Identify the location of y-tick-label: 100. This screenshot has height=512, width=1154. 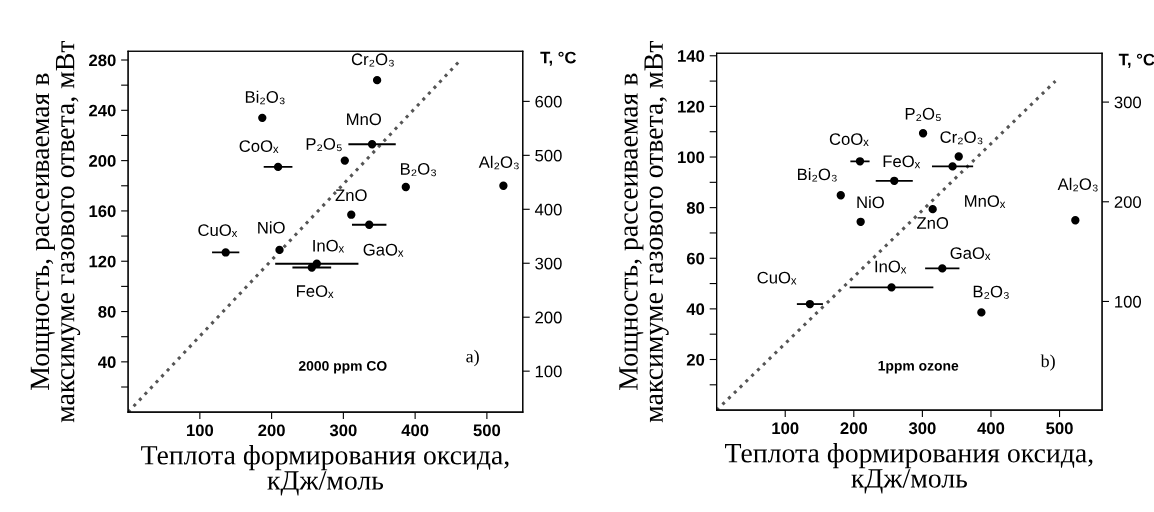
(691, 157).